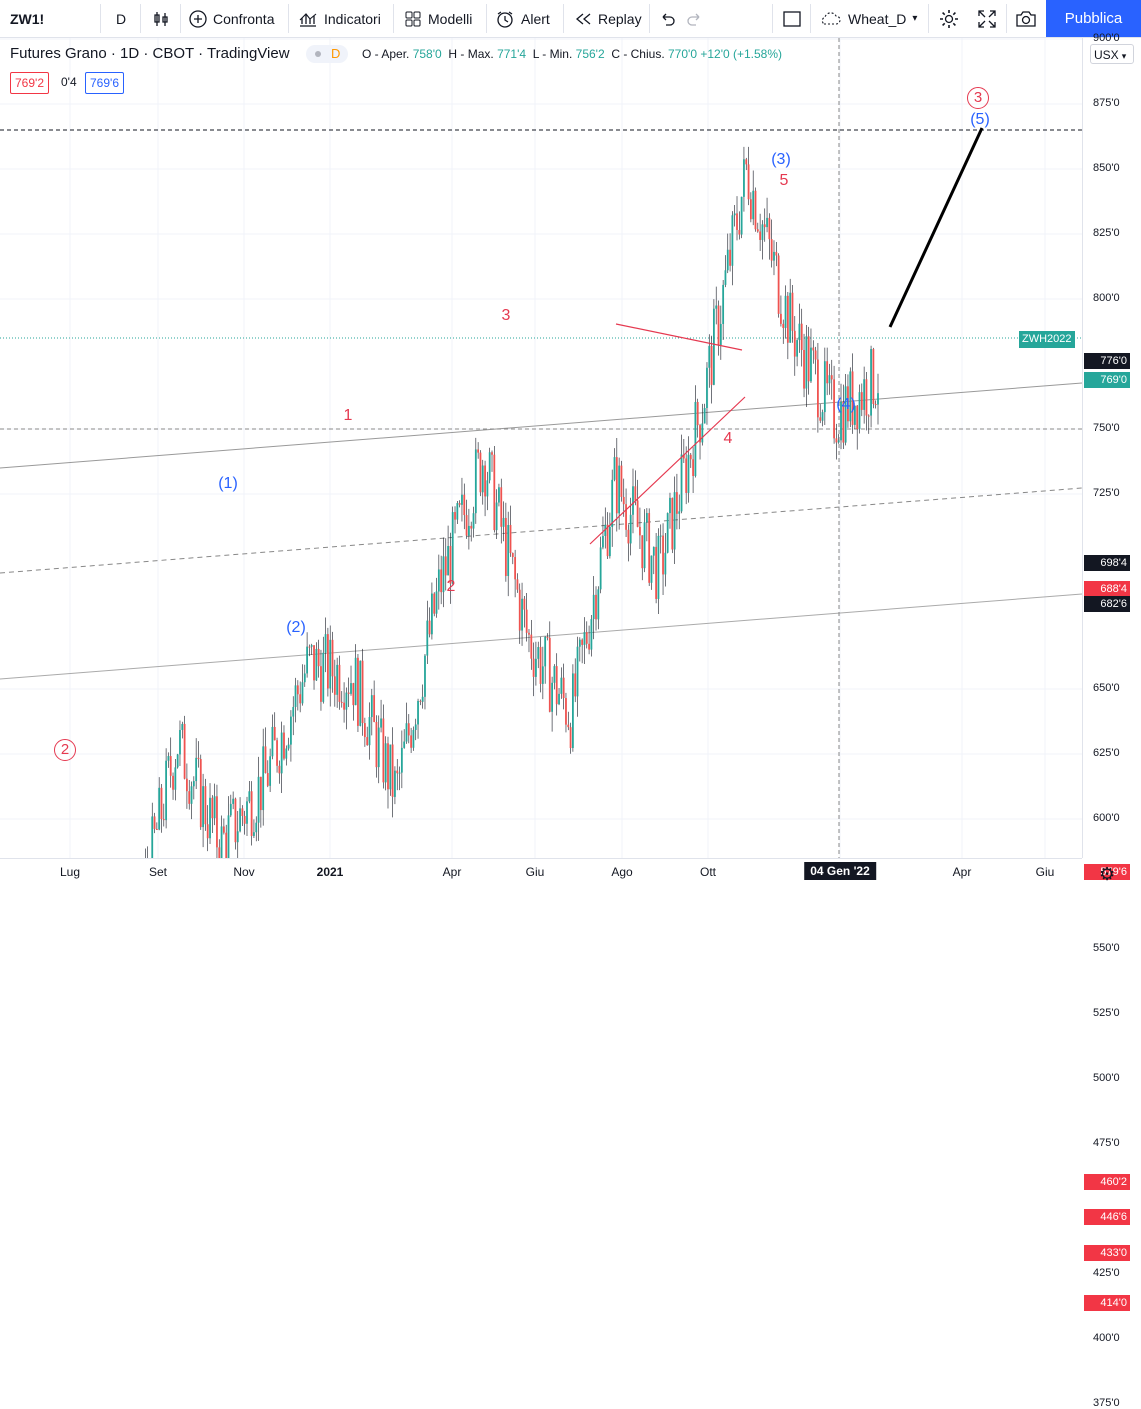 This screenshot has height=1409, width=1141. I want to click on wave-label-5-red: 5, so click(784, 180).